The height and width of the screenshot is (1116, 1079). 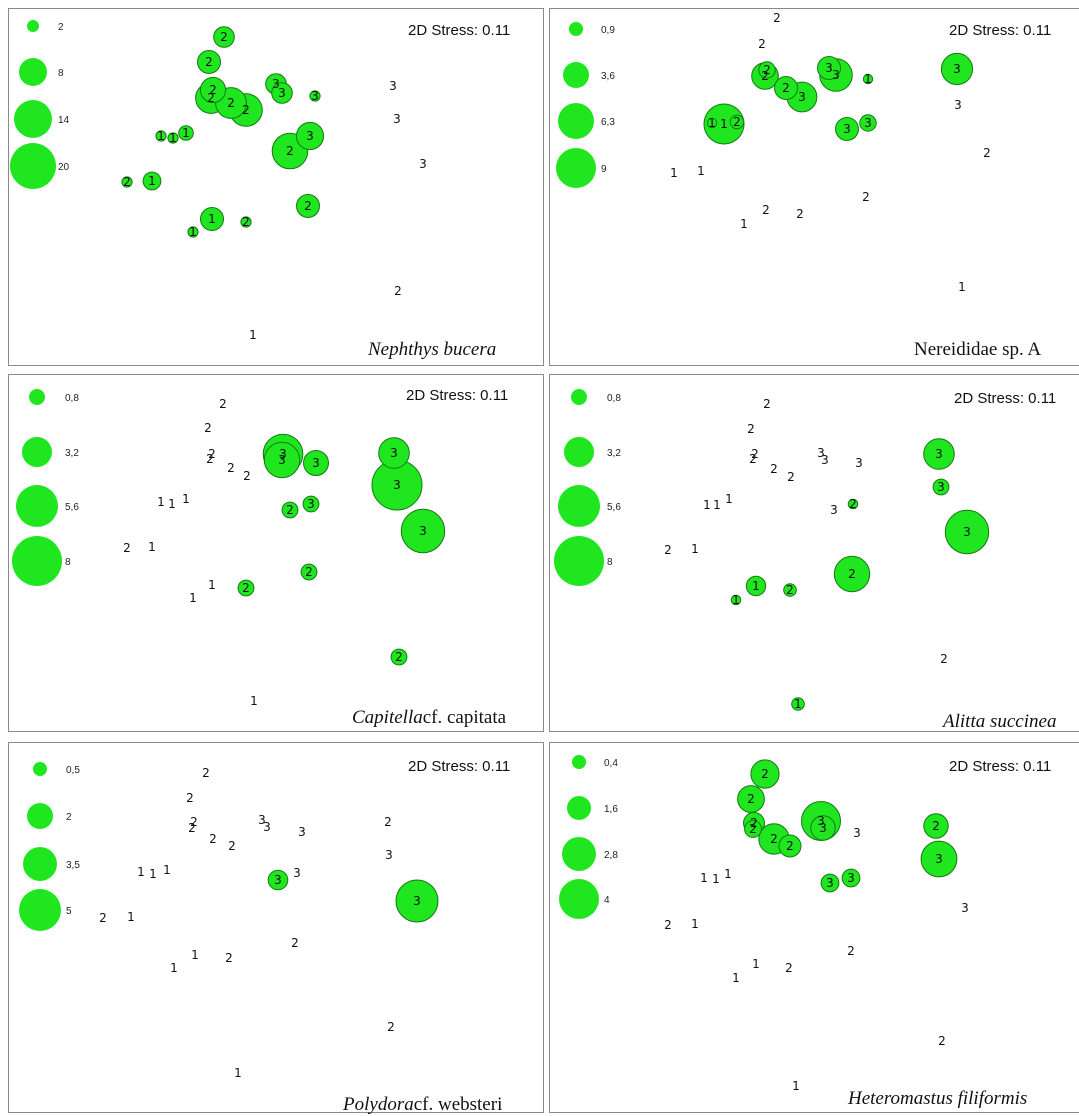 I want to click on legend-value-label: 3,6, so click(x=608, y=76).